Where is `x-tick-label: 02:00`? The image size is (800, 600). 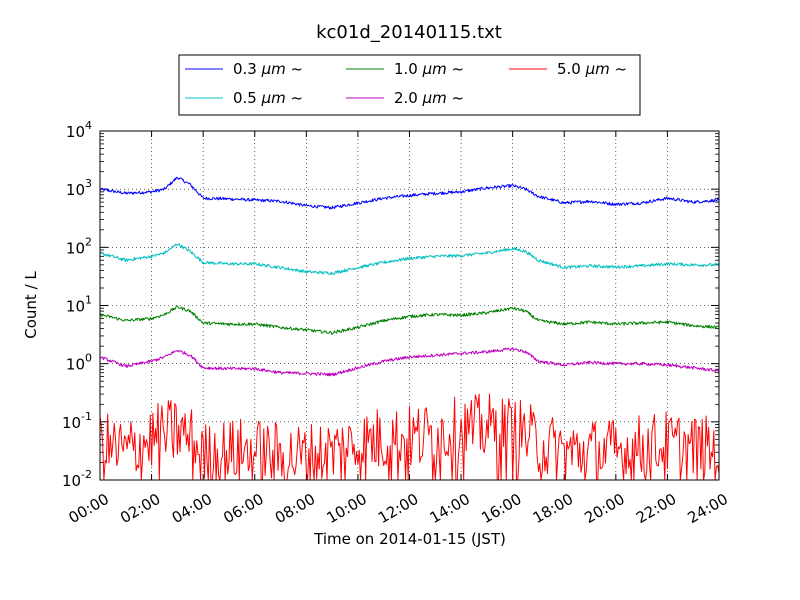
x-tick-label: 02:00 is located at coordinates (140, 508).